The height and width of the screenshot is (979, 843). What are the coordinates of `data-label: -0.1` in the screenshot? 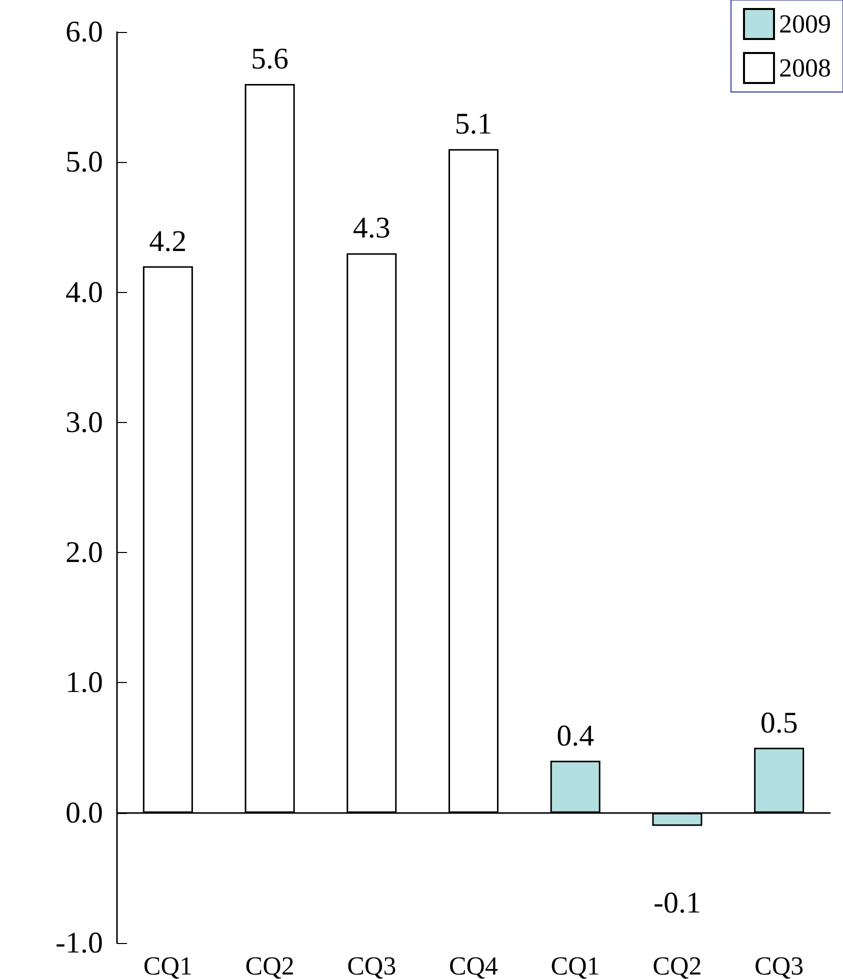 It's located at (677, 903).